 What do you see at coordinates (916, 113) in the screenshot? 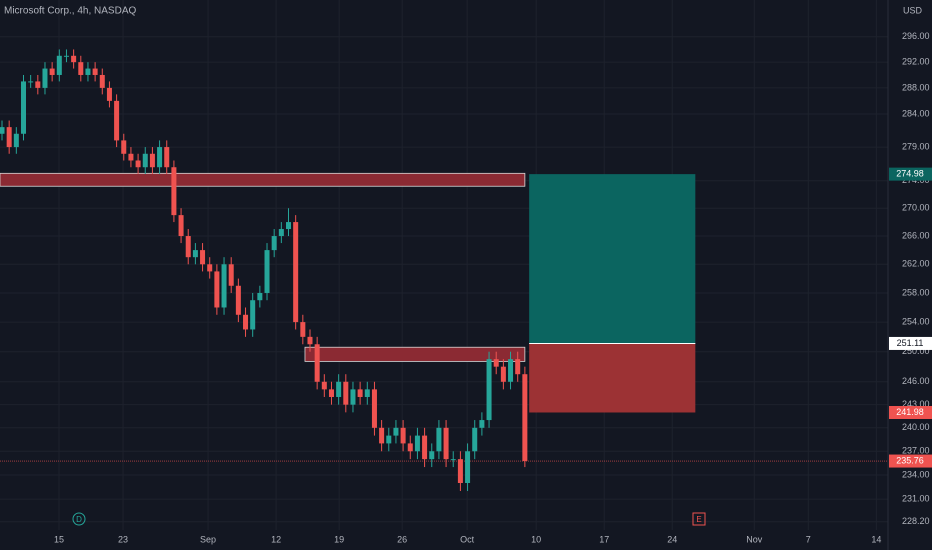
I see `y-tick-label: 284.00` at bounding box center [916, 113].